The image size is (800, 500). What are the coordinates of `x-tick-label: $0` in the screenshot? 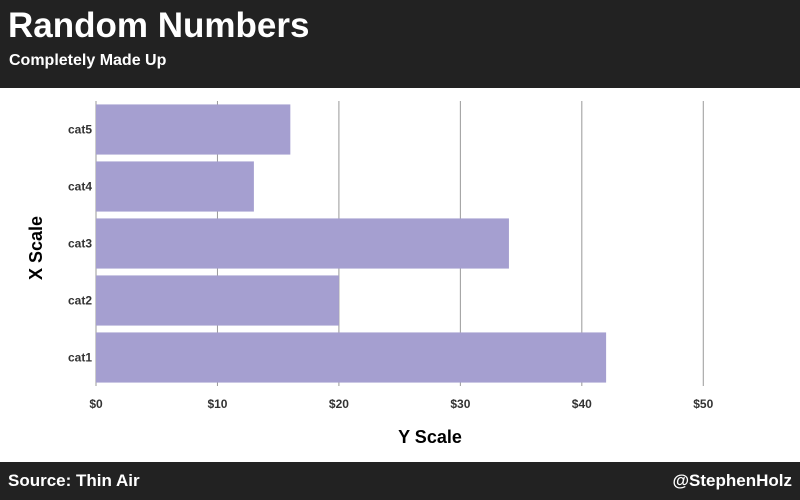 It's located at (96, 404).